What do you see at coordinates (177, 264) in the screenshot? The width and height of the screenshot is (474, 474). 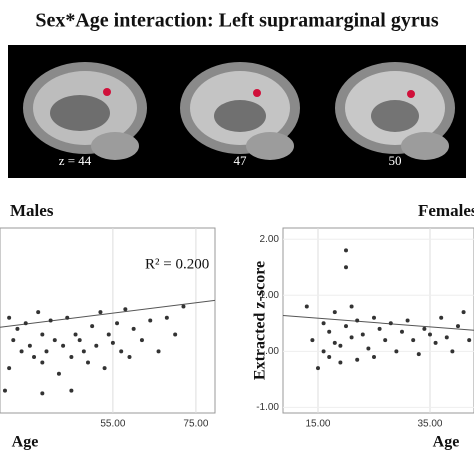 I see `annotation: R² = 0.200` at bounding box center [177, 264].